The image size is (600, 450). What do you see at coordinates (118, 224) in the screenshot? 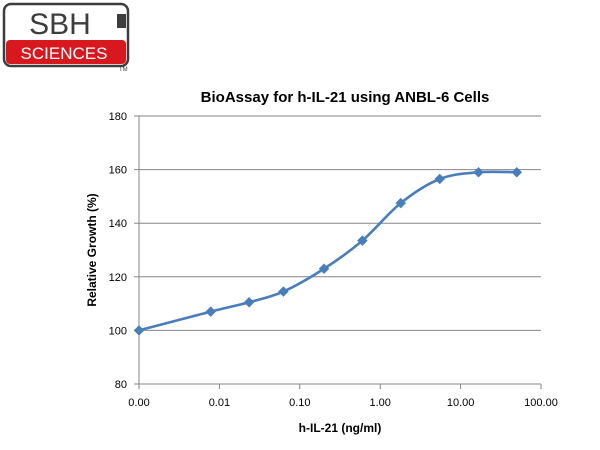
I see `y-tick-label: 140` at bounding box center [118, 224].